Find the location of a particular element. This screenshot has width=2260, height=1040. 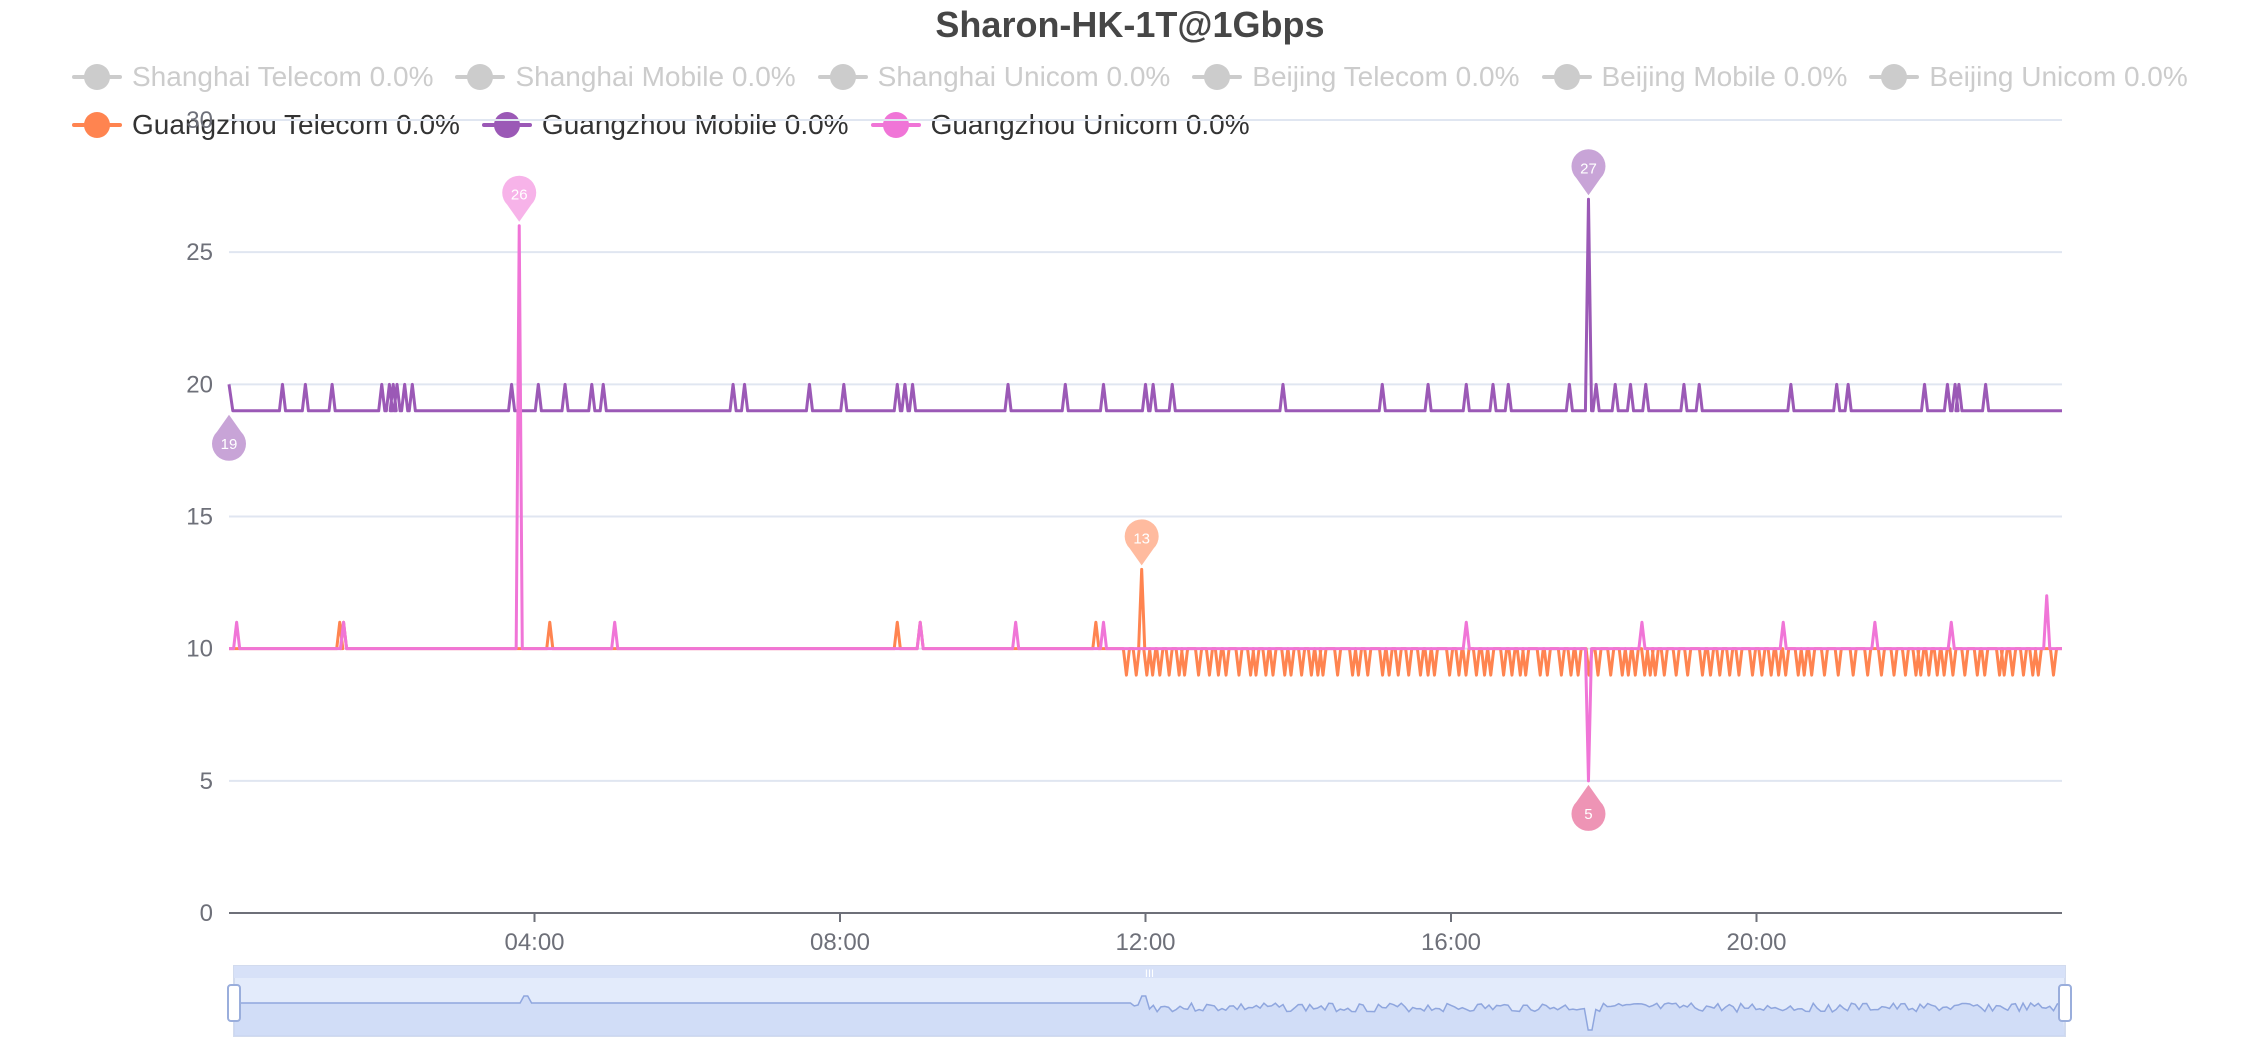

marker-pin-max: 26 is located at coordinates (519, 198).